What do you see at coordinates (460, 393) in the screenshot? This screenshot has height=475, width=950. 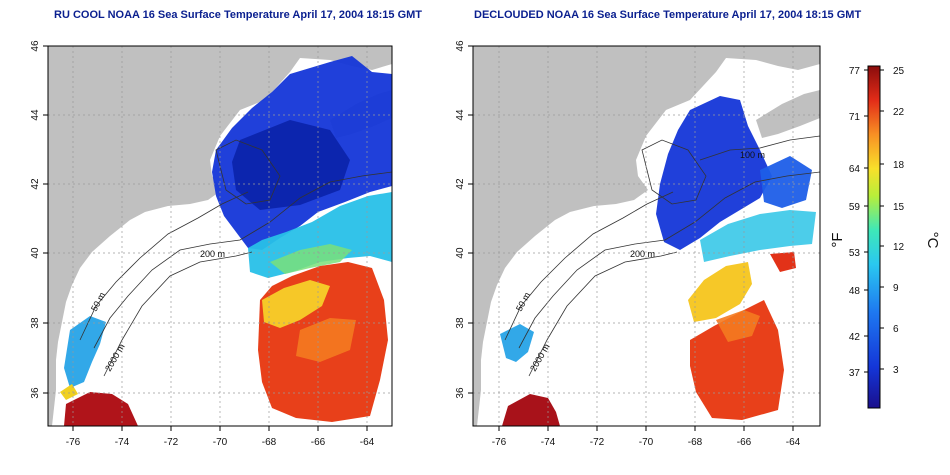 I see `right-y-tick: 36` at bounding box center [460, 393].